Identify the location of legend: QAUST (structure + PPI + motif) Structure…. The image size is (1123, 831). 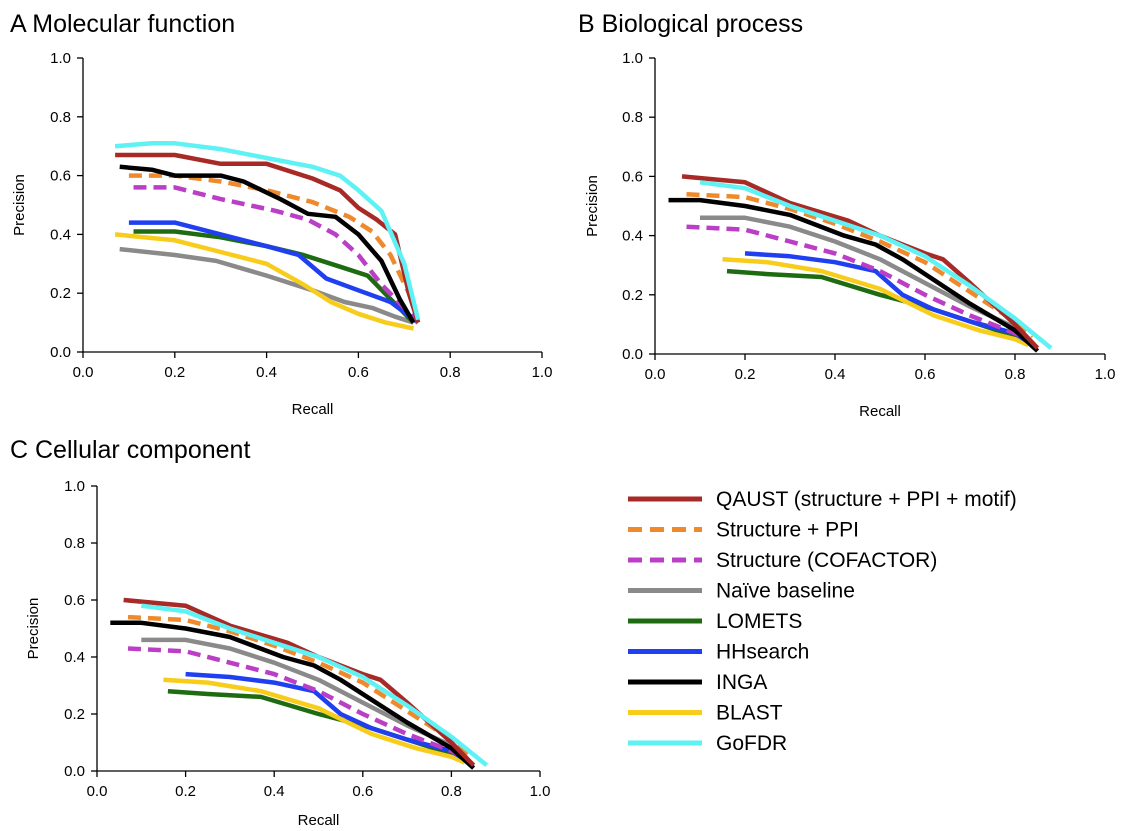
(822, 621).